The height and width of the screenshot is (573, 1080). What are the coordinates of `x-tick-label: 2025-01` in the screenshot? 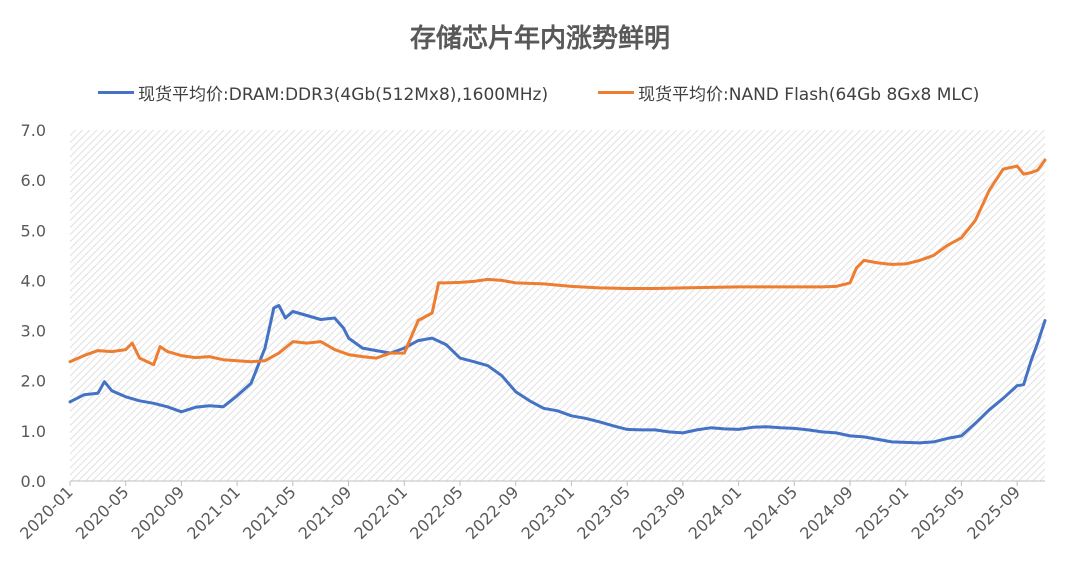 It's located at (882, 512).